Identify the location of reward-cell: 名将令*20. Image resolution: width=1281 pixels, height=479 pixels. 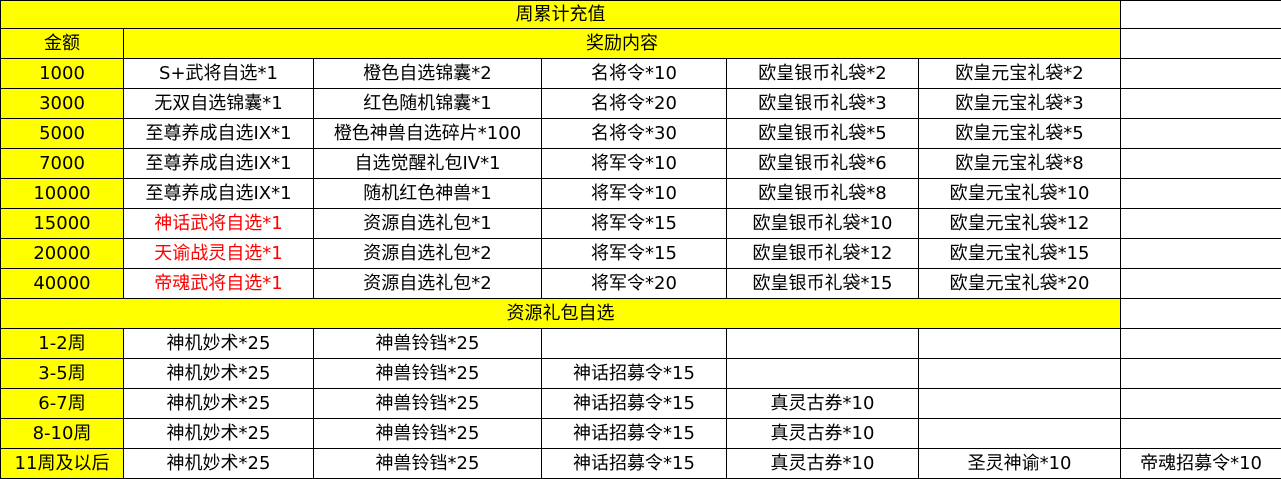
(634, 104).